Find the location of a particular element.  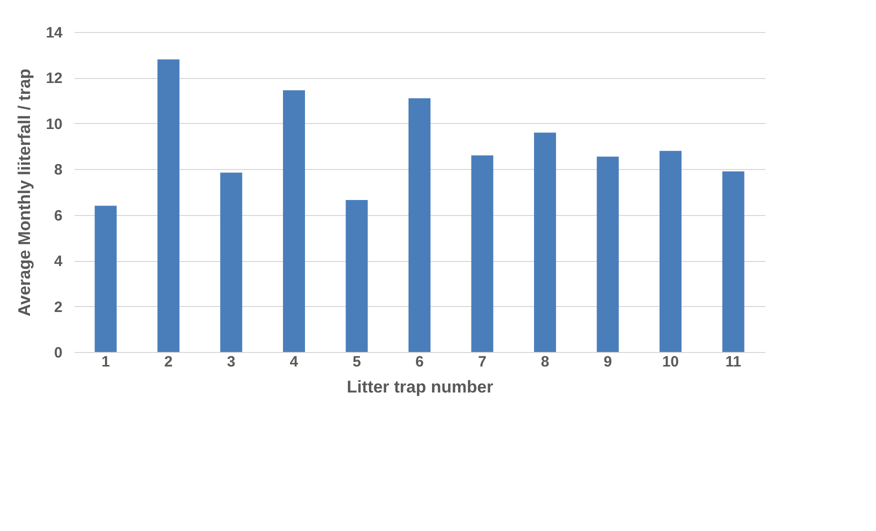

y-axis-title: Average Monthly liiterfall / trap is located at coordinates (24, 192).